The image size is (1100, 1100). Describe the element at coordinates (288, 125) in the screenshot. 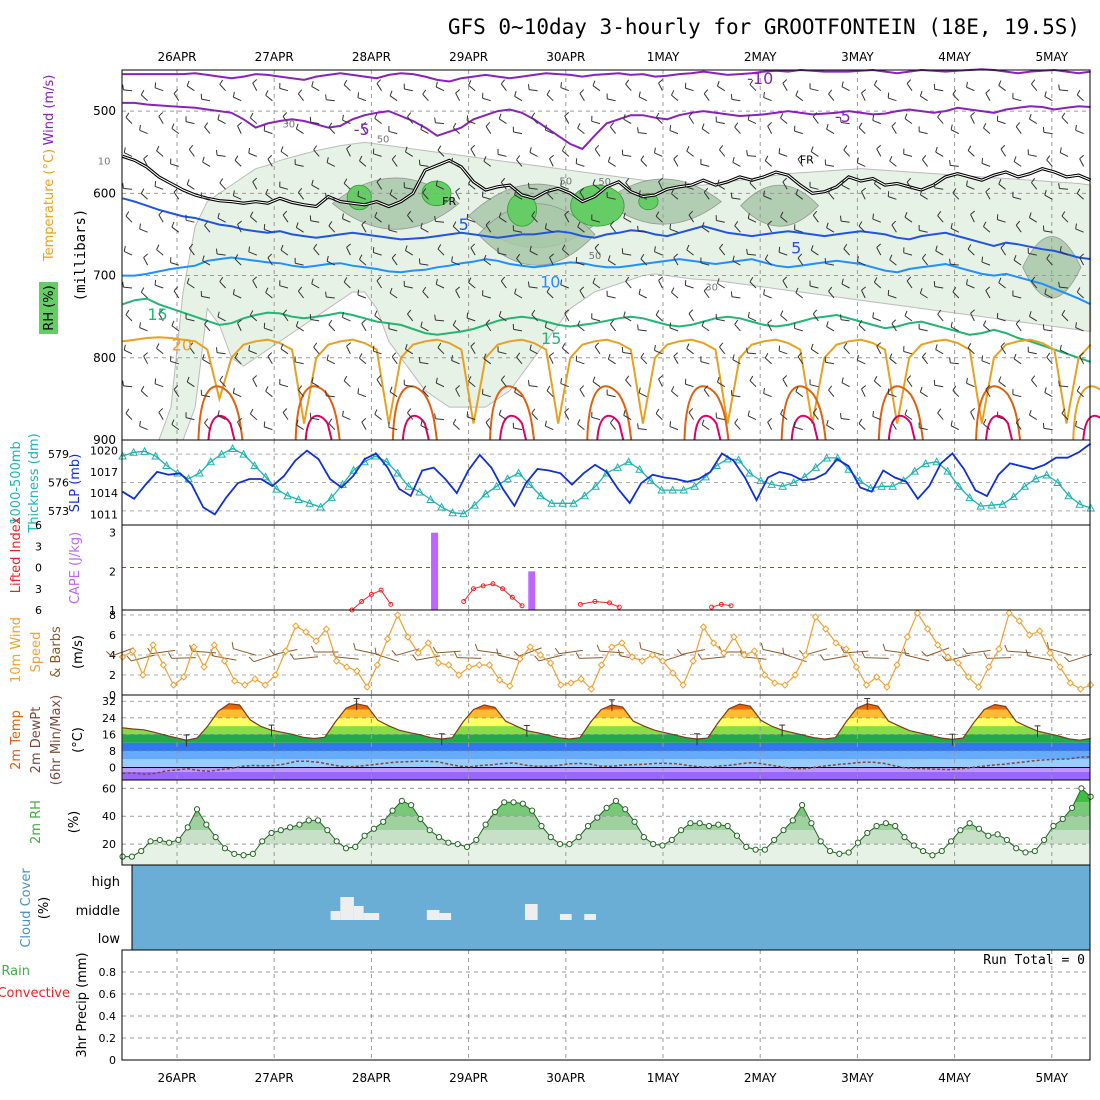

I see `rh-contour-label-0: 30` at that location.